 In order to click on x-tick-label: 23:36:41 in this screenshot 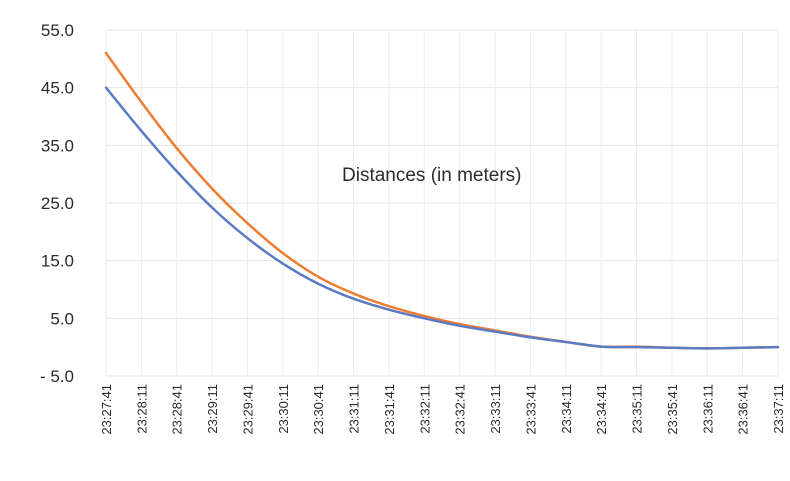, I will do `click(743, 409)`.